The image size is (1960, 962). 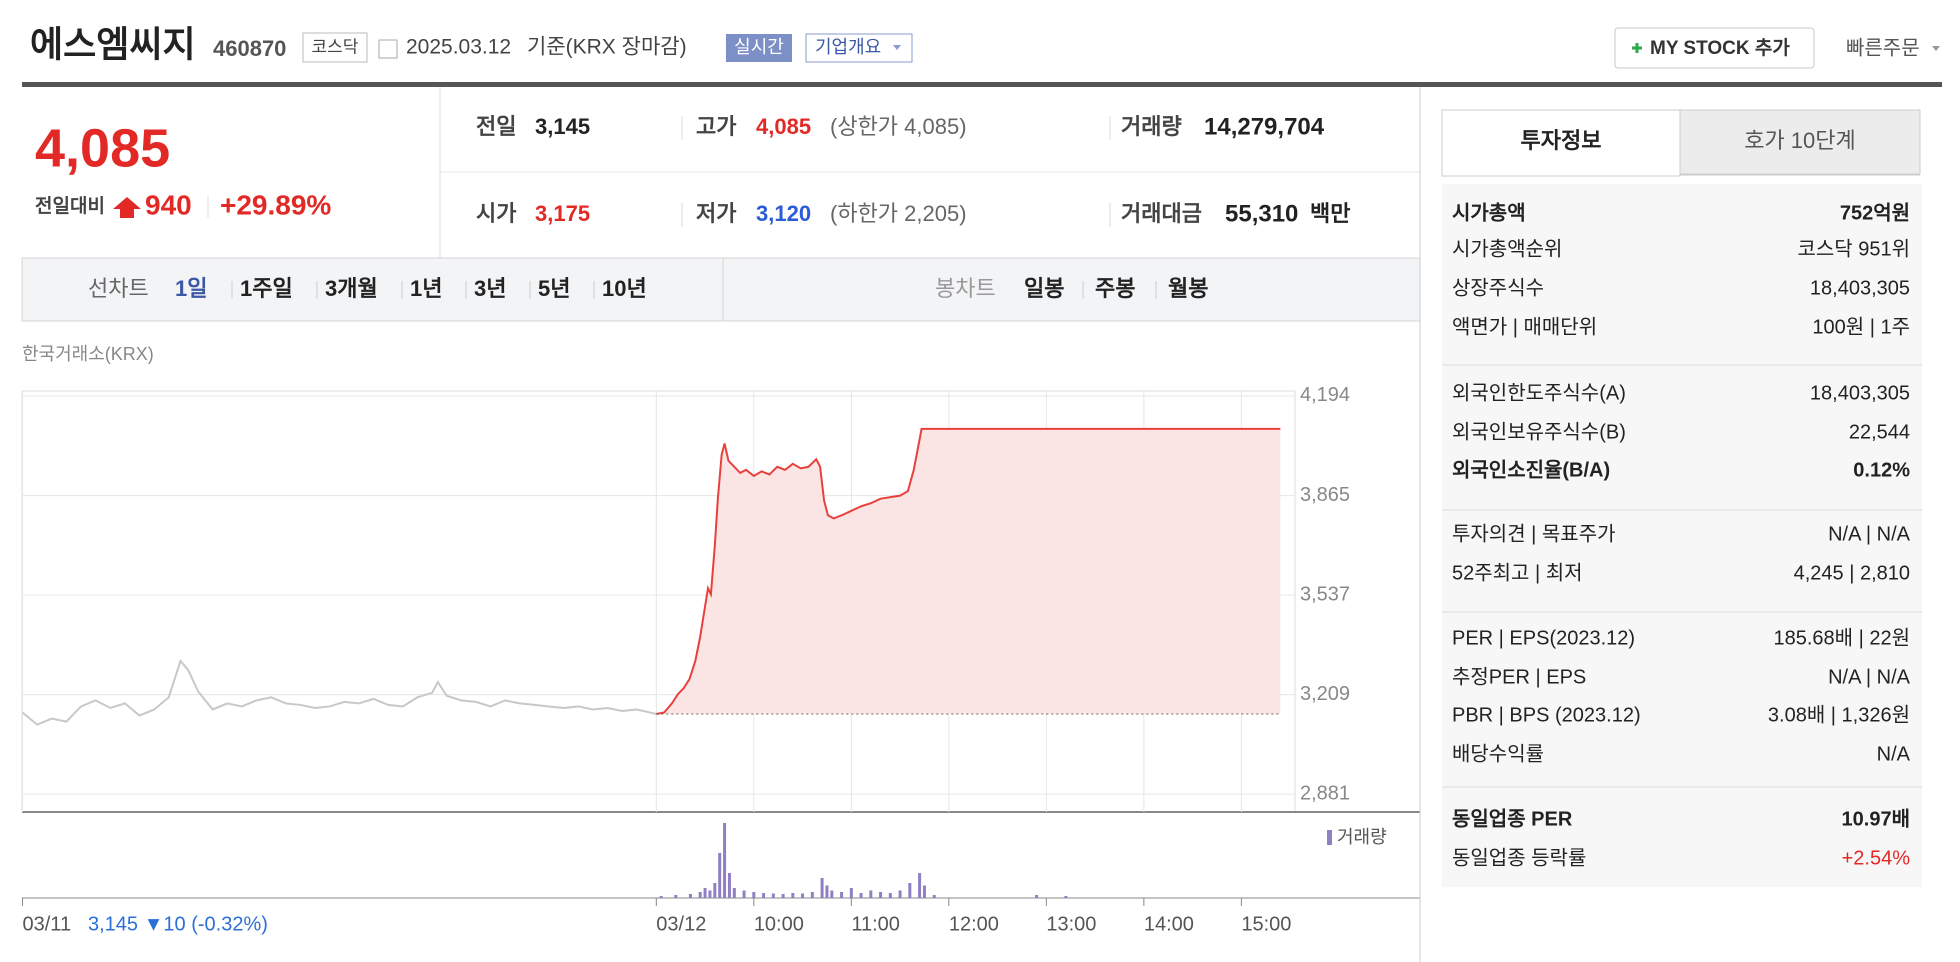 I want to click on stock-code: 460870, so click(x=249, y=48).